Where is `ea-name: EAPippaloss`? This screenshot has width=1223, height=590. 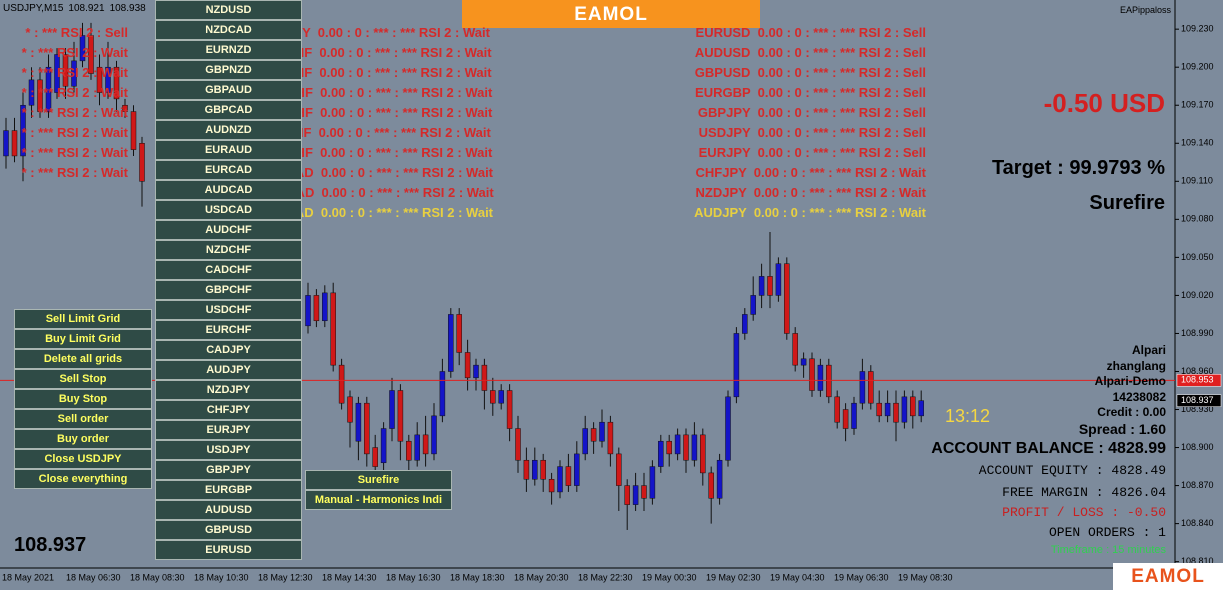 ea-name: EAPippaloss is located at coordinates (1145, 10).